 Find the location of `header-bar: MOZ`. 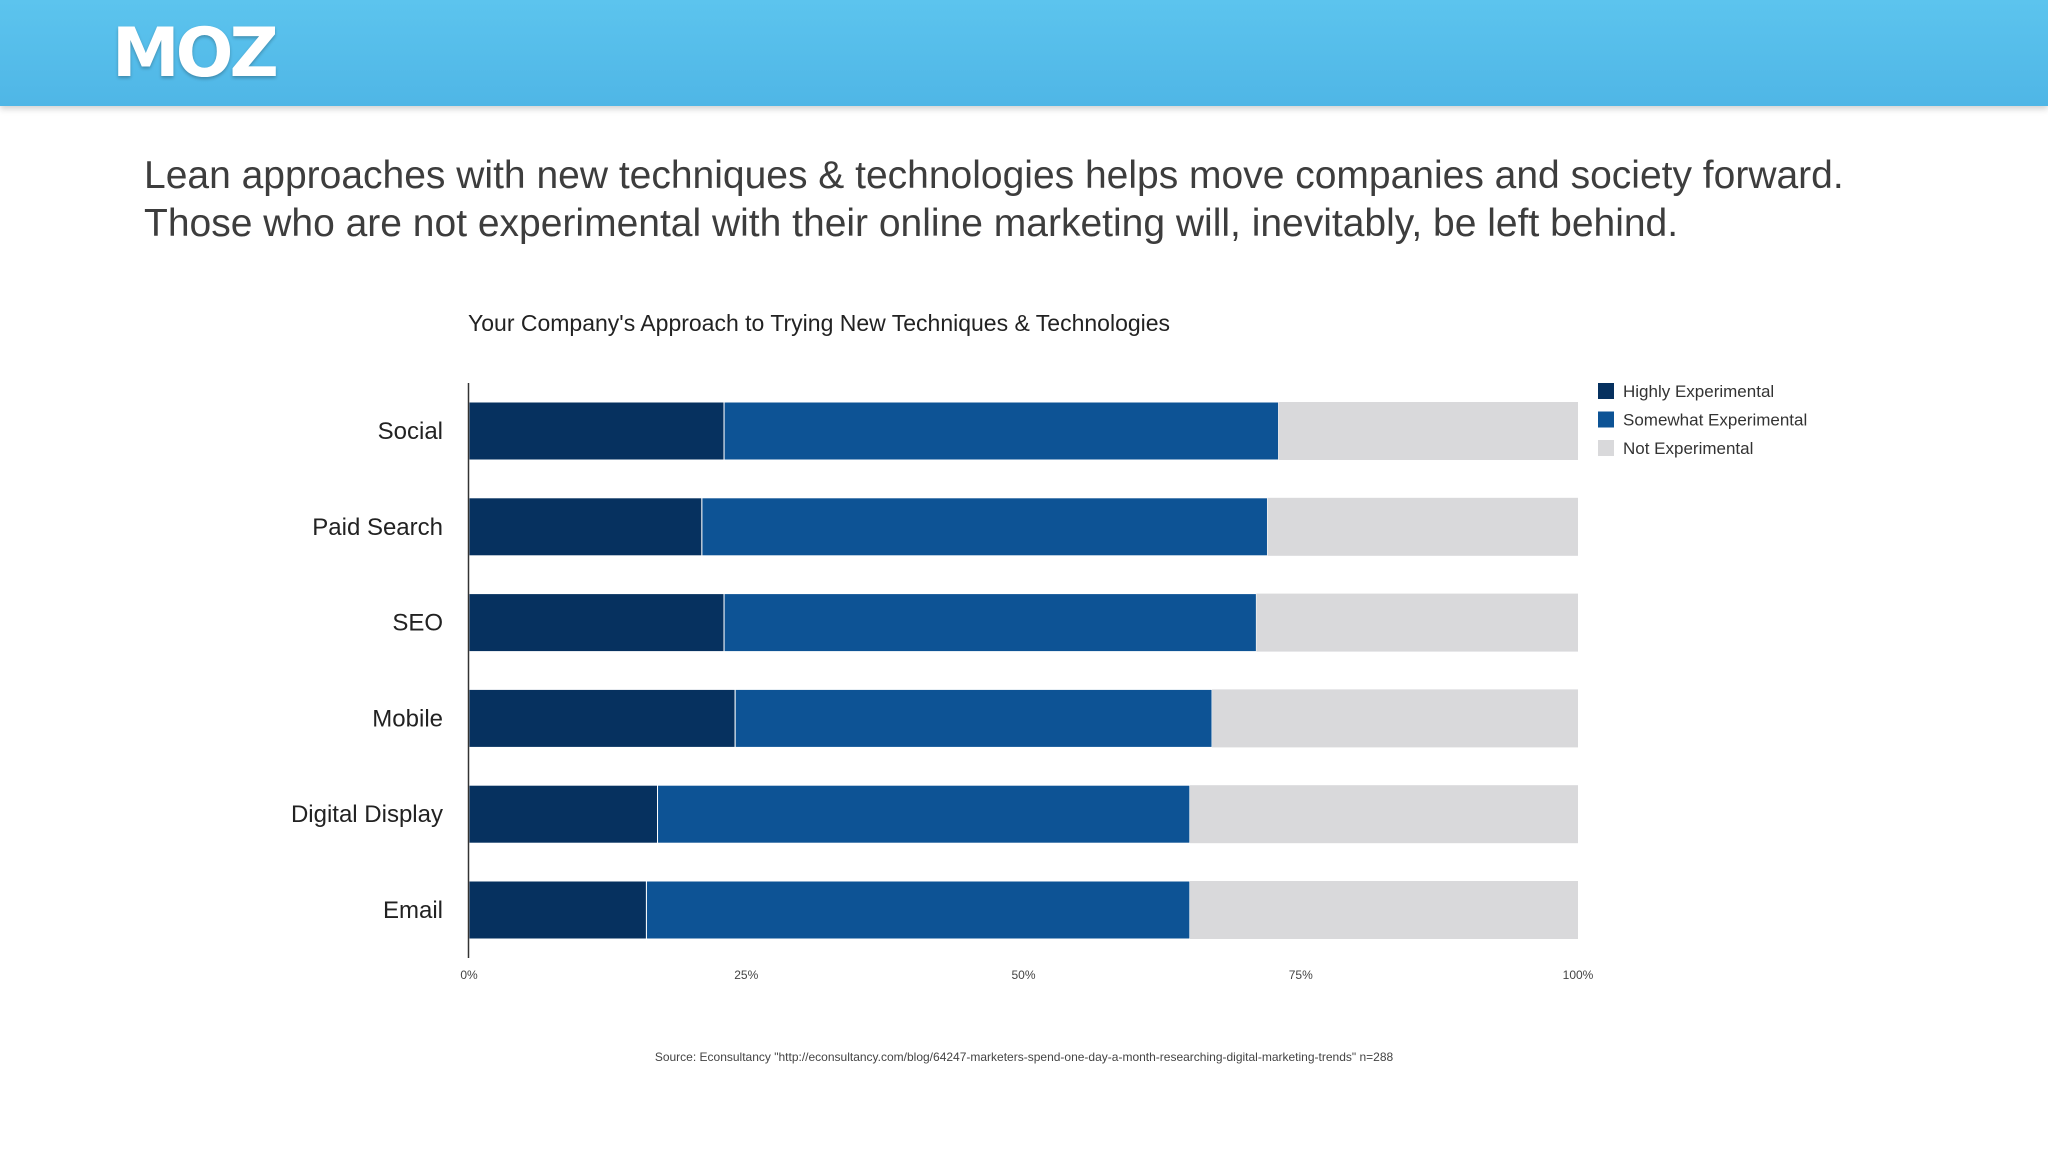

header-bar: MOZ is located at coordinates (1024, 53).